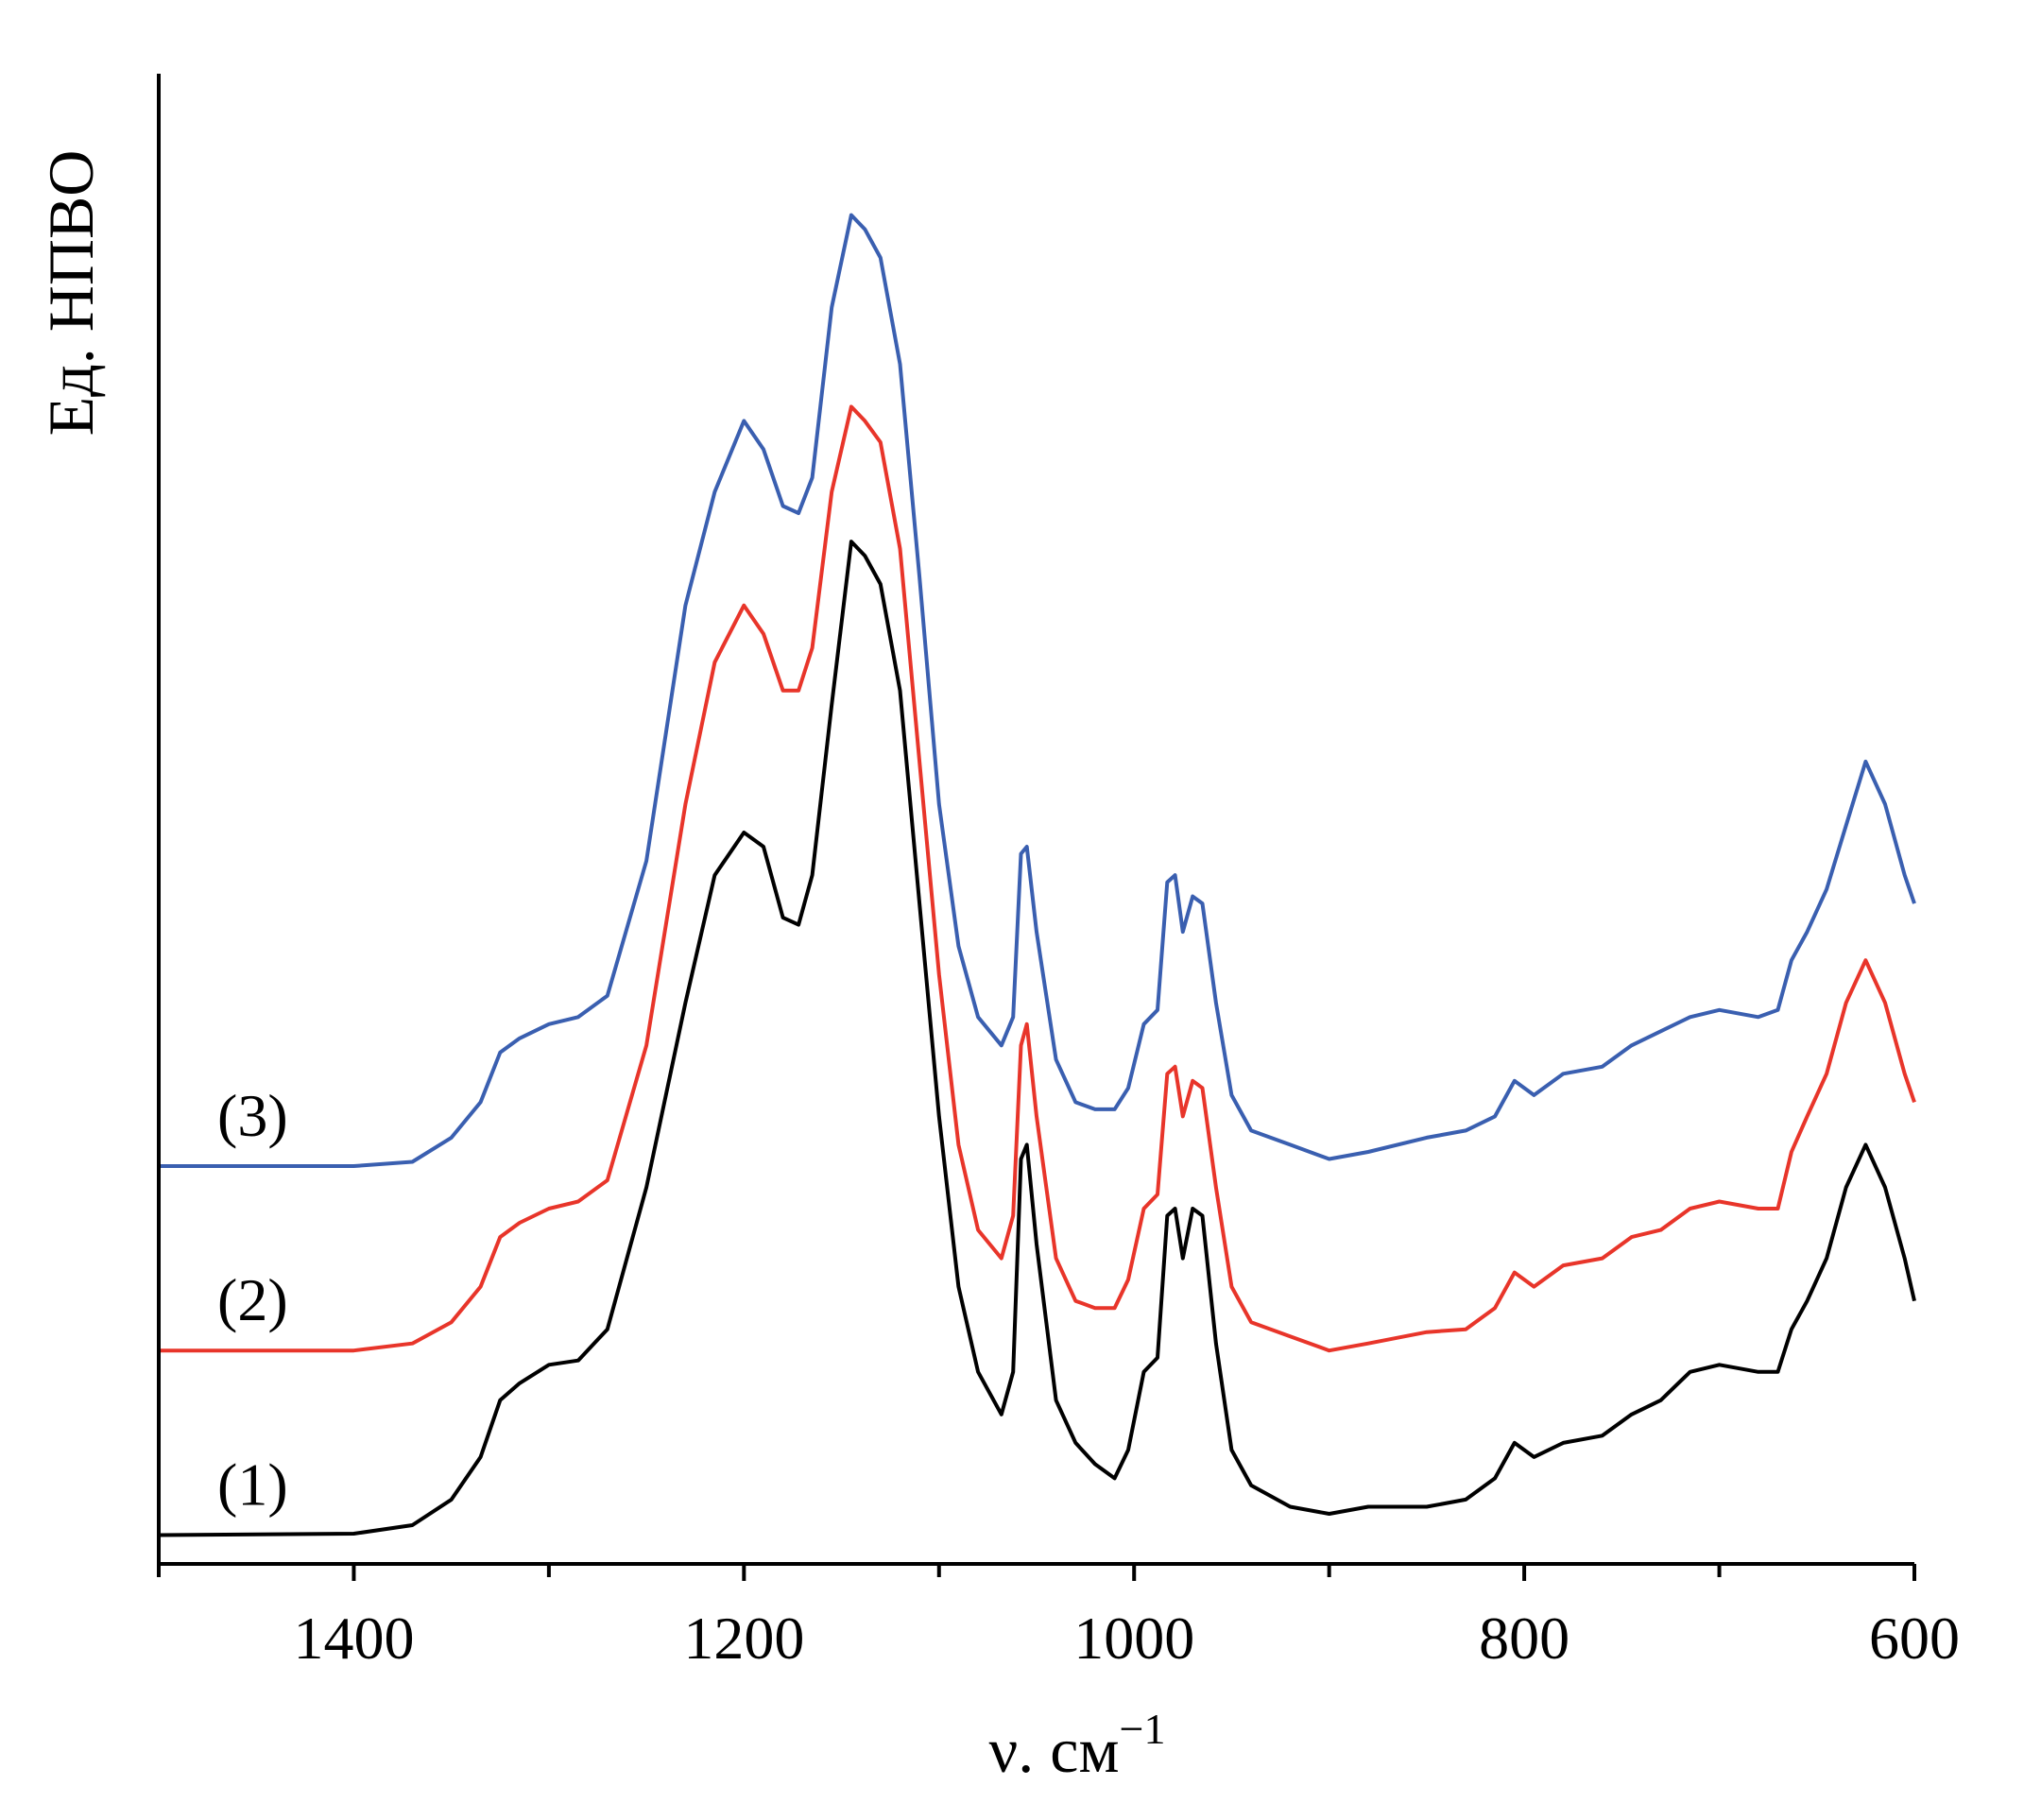  Describe the element at coordinates (252, 1299) in the screenshot. I see `series-label: (2)` at that location.